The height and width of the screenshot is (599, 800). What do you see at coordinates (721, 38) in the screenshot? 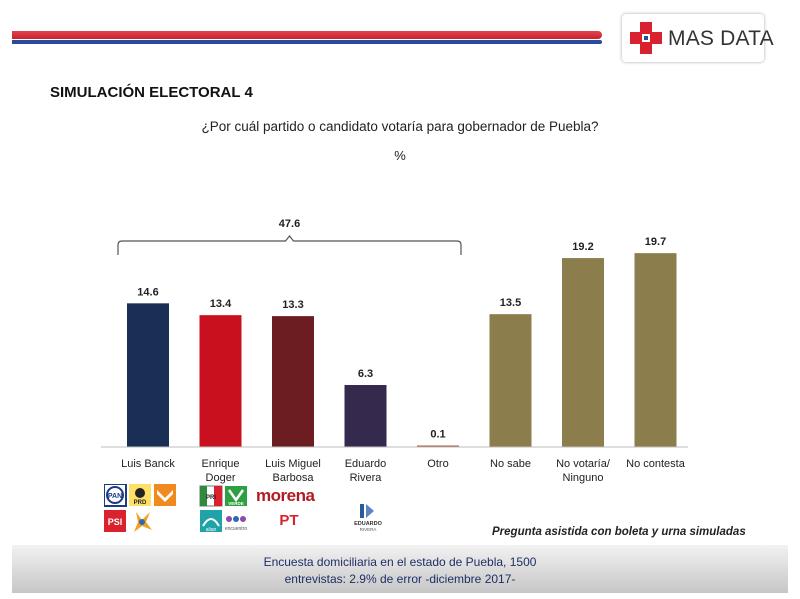
I see `logo-text: MAS DATA` at bounding box center [721, 38].